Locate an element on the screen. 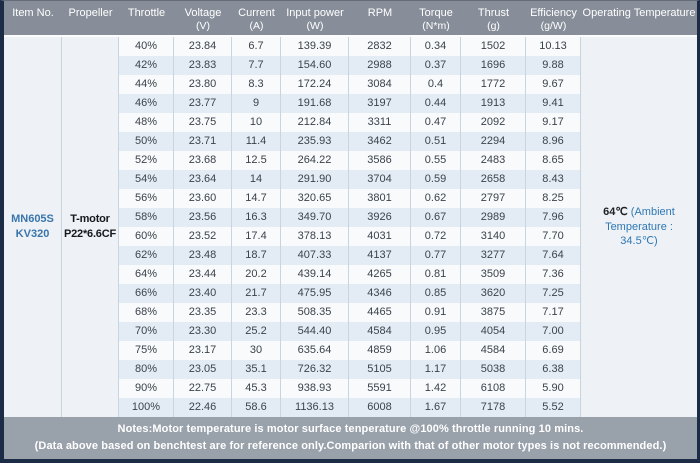 The height and width of the screenshot is (463, 700). data-cell-torque: 1.67 is located at coordinates (436, 407).